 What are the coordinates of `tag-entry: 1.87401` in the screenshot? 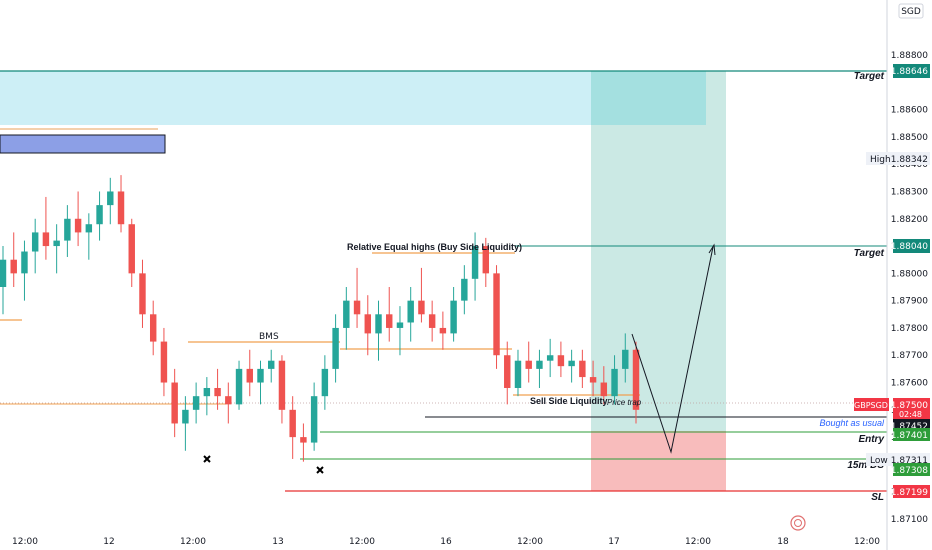 It's located at (909, 436).